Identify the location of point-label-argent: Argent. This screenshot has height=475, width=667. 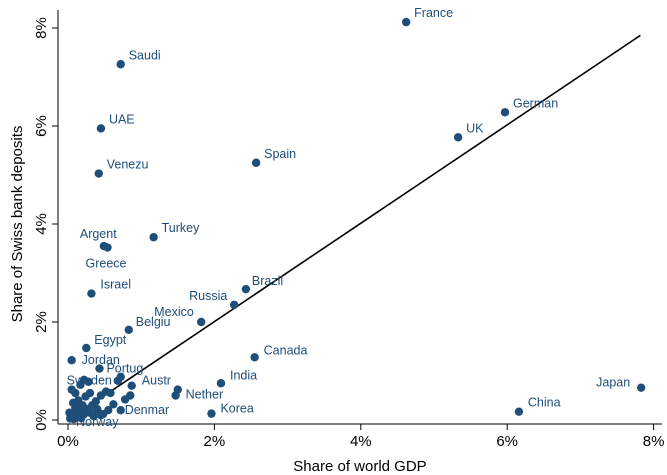
(98, 234).